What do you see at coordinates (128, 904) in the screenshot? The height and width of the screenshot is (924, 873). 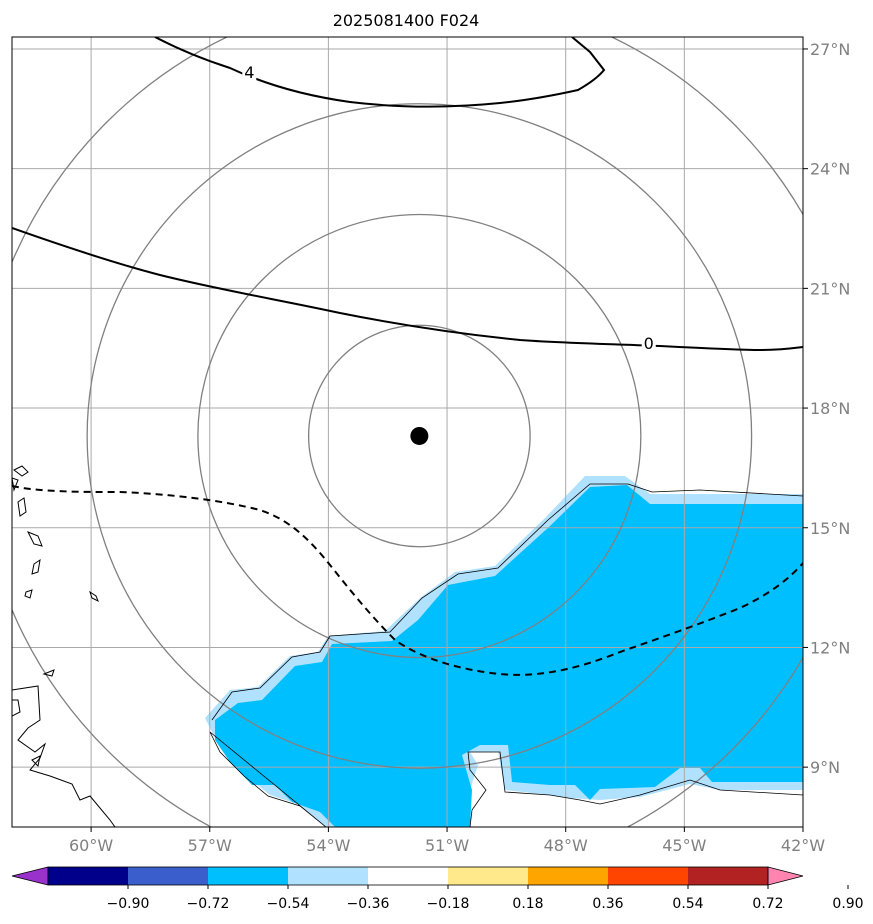 I see `colorbar-tick-label-0: −0.90` at bounding box center [128, 904].